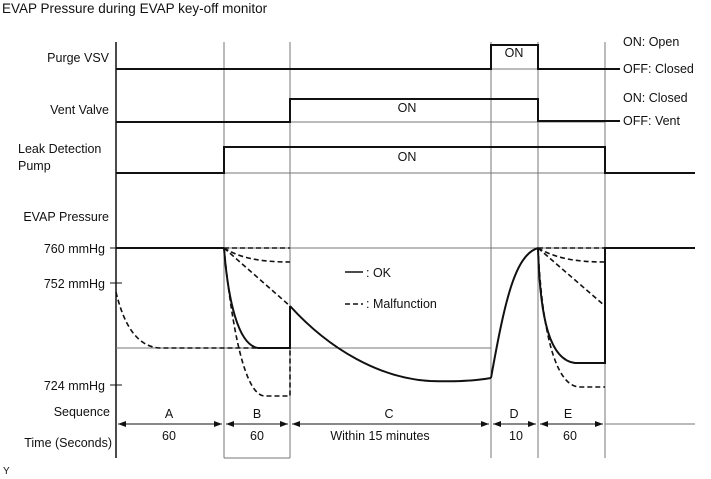  What do you see at coordinates (655, 98) in the screenshot?
I see `vent-on-state: ON: Closed` at bounding box center [655, 98].